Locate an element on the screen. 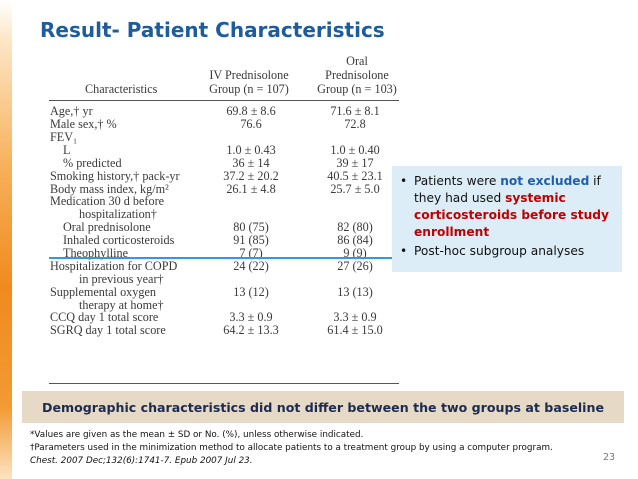 This screenshot has height=479, width=638. row-oral-value: 27 (26) is located at coordinates (355, 265).